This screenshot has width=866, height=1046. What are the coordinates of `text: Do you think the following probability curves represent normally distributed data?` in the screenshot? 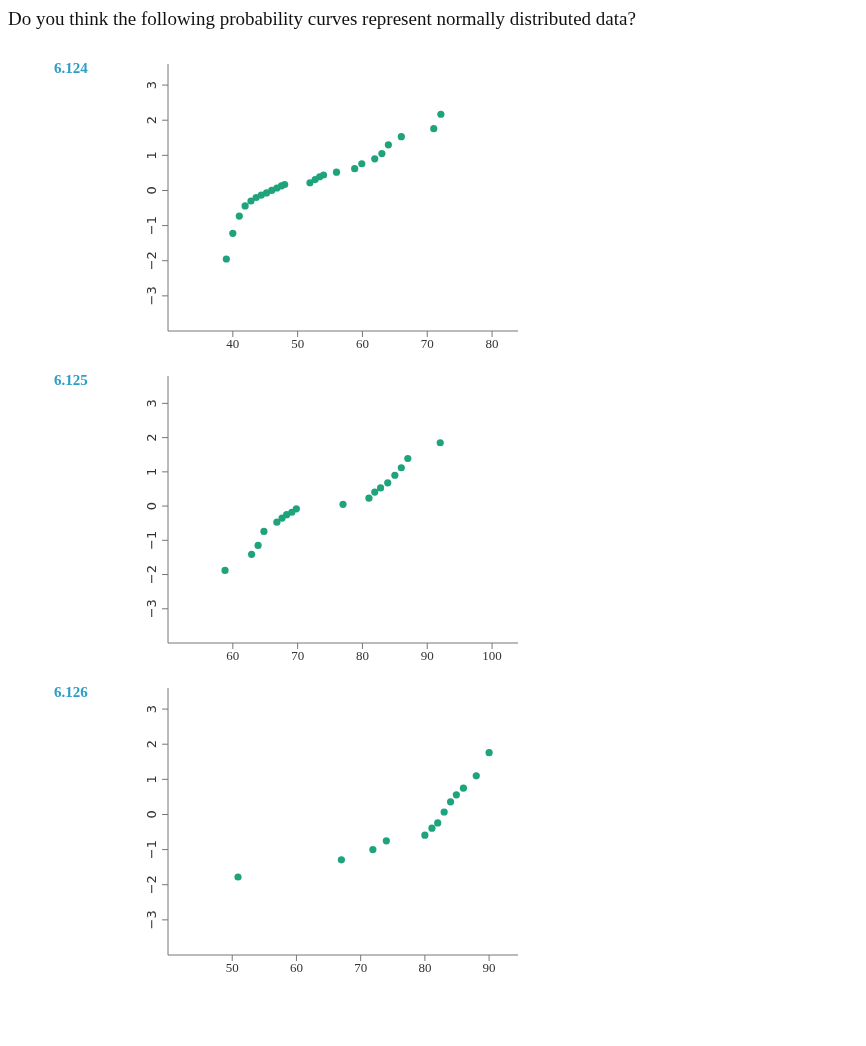 It's located at (322, 19).